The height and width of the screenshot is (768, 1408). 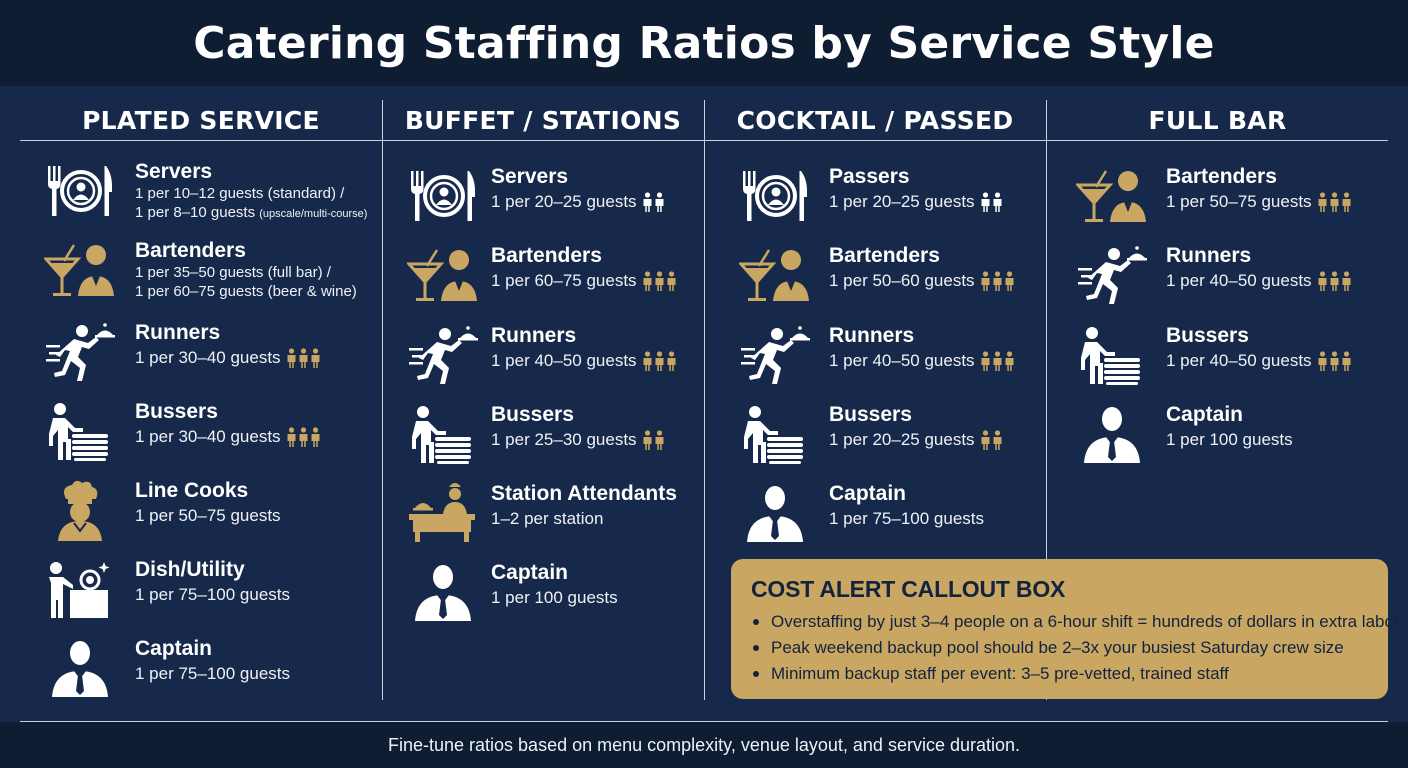 I want to click on staff-ratio-item: Bartenders 1 per 50–75 guests, so click(x=1217, y=198).